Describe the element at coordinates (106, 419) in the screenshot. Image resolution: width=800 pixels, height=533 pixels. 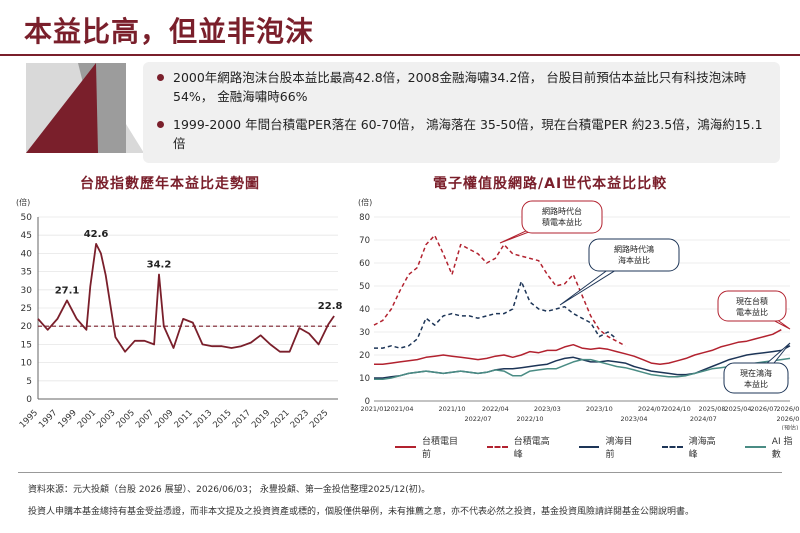
I see `chart1-x-tick-label: 2003` at that location.